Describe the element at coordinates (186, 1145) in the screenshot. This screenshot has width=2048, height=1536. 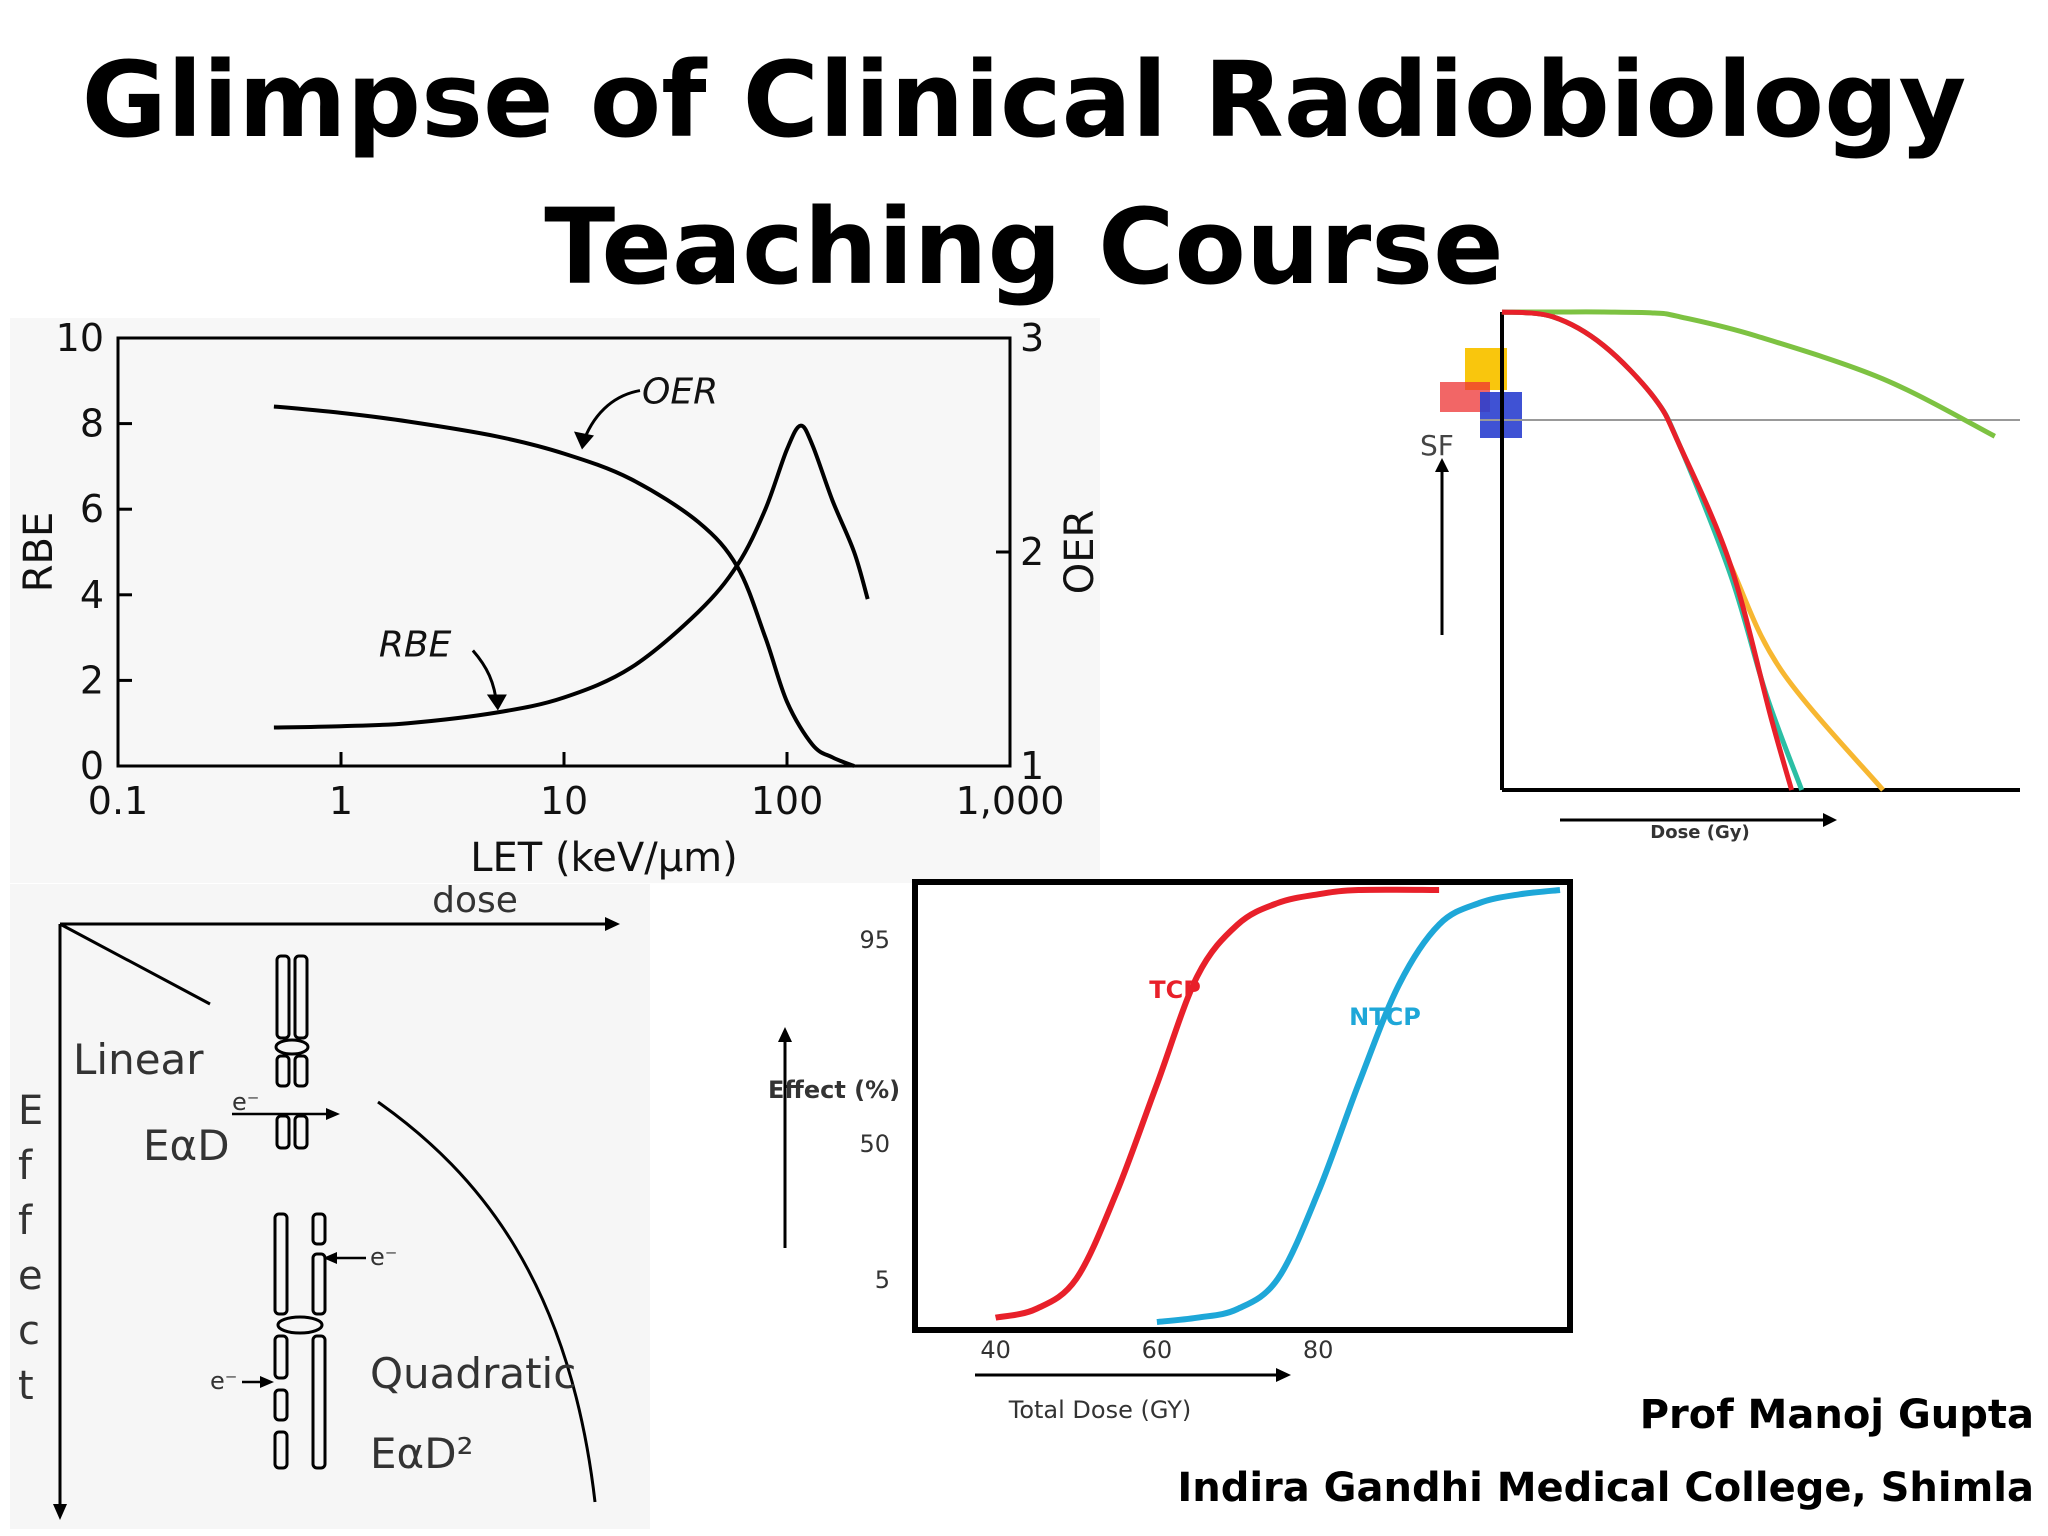
I see `linear-formula: EαD` at that location.